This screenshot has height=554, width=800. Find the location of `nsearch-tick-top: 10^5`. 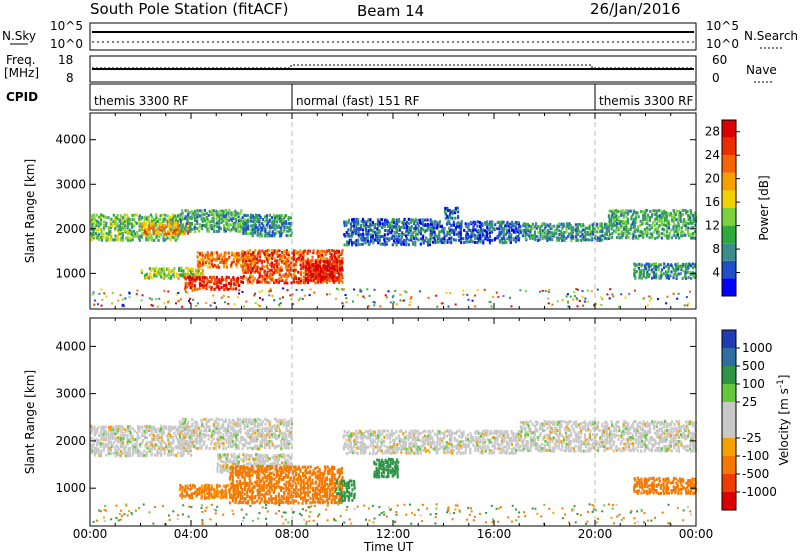

nsearch-tick-top: 10^5 is located at coordinates (722, 26).